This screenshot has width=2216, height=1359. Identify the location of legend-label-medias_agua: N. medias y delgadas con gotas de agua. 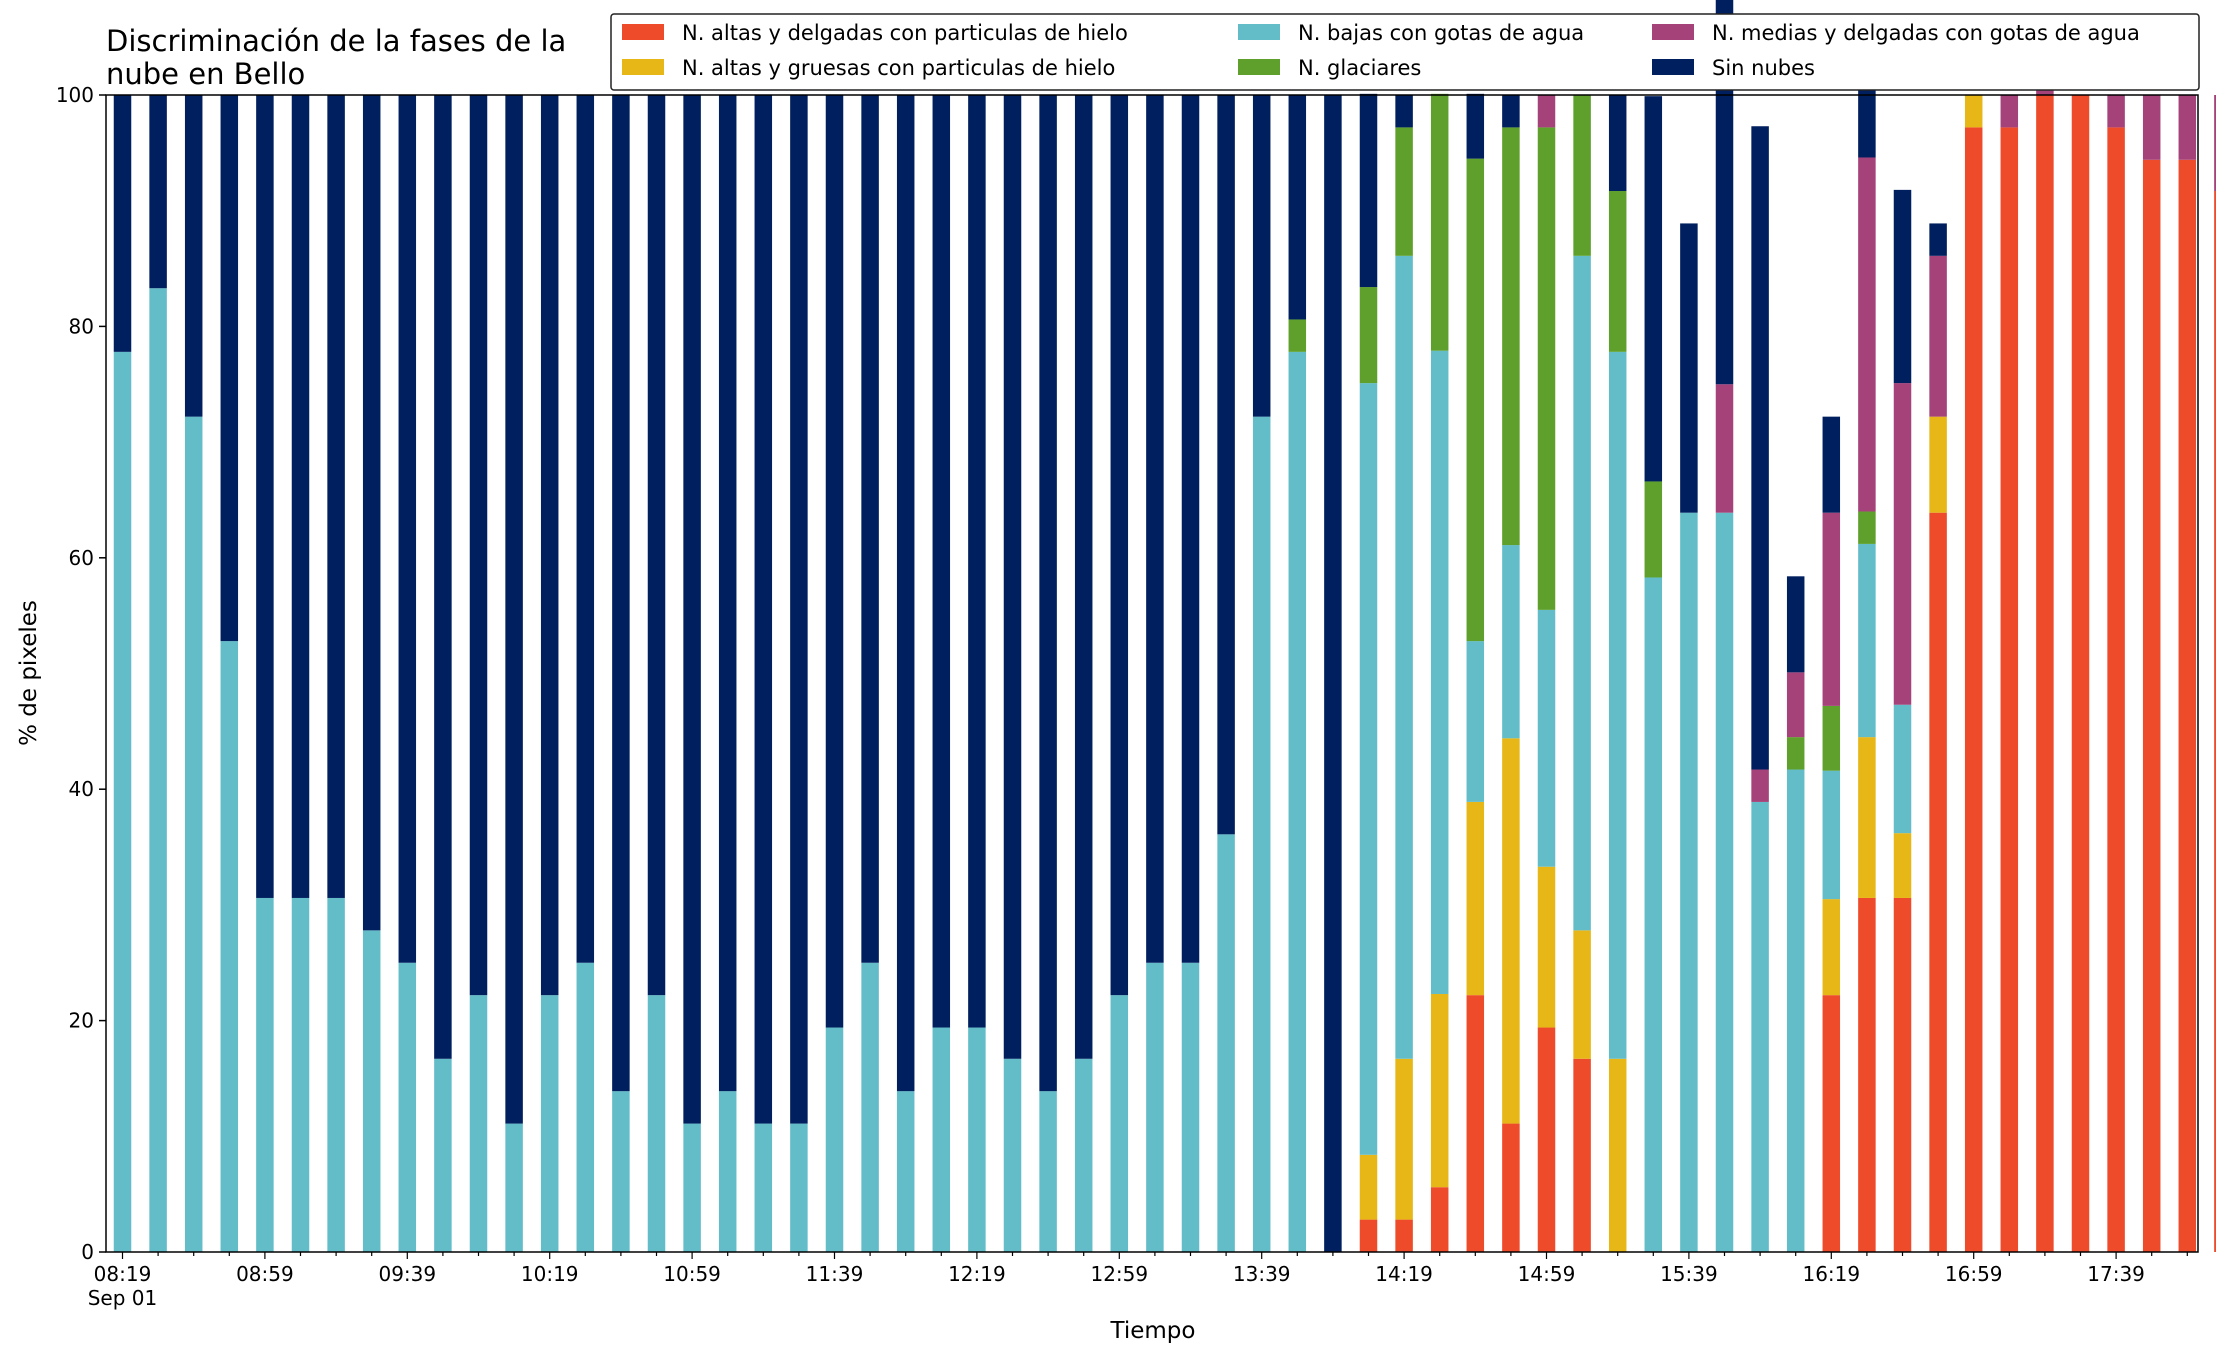
(1926, 33).